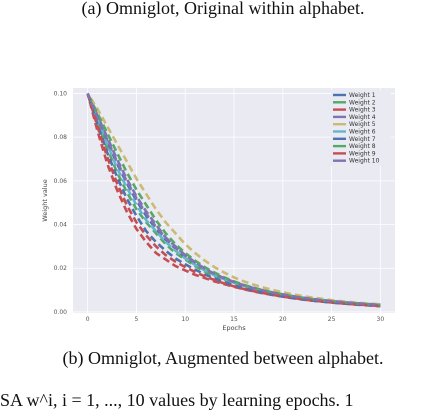  Describe the element at coordinates (61, 268) in the screenshot. I see `y-tick-label: 0.02` at that location.